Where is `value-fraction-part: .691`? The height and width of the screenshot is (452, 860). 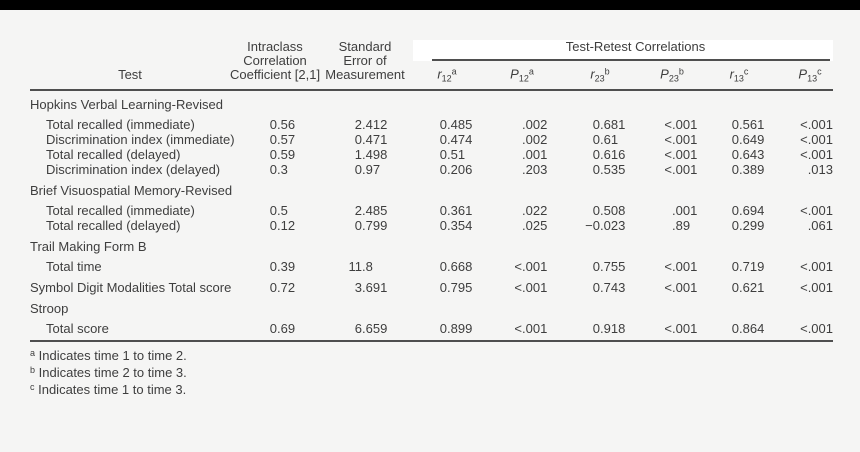 value-fraction-part: .691 is located at coordinates (375, 287).